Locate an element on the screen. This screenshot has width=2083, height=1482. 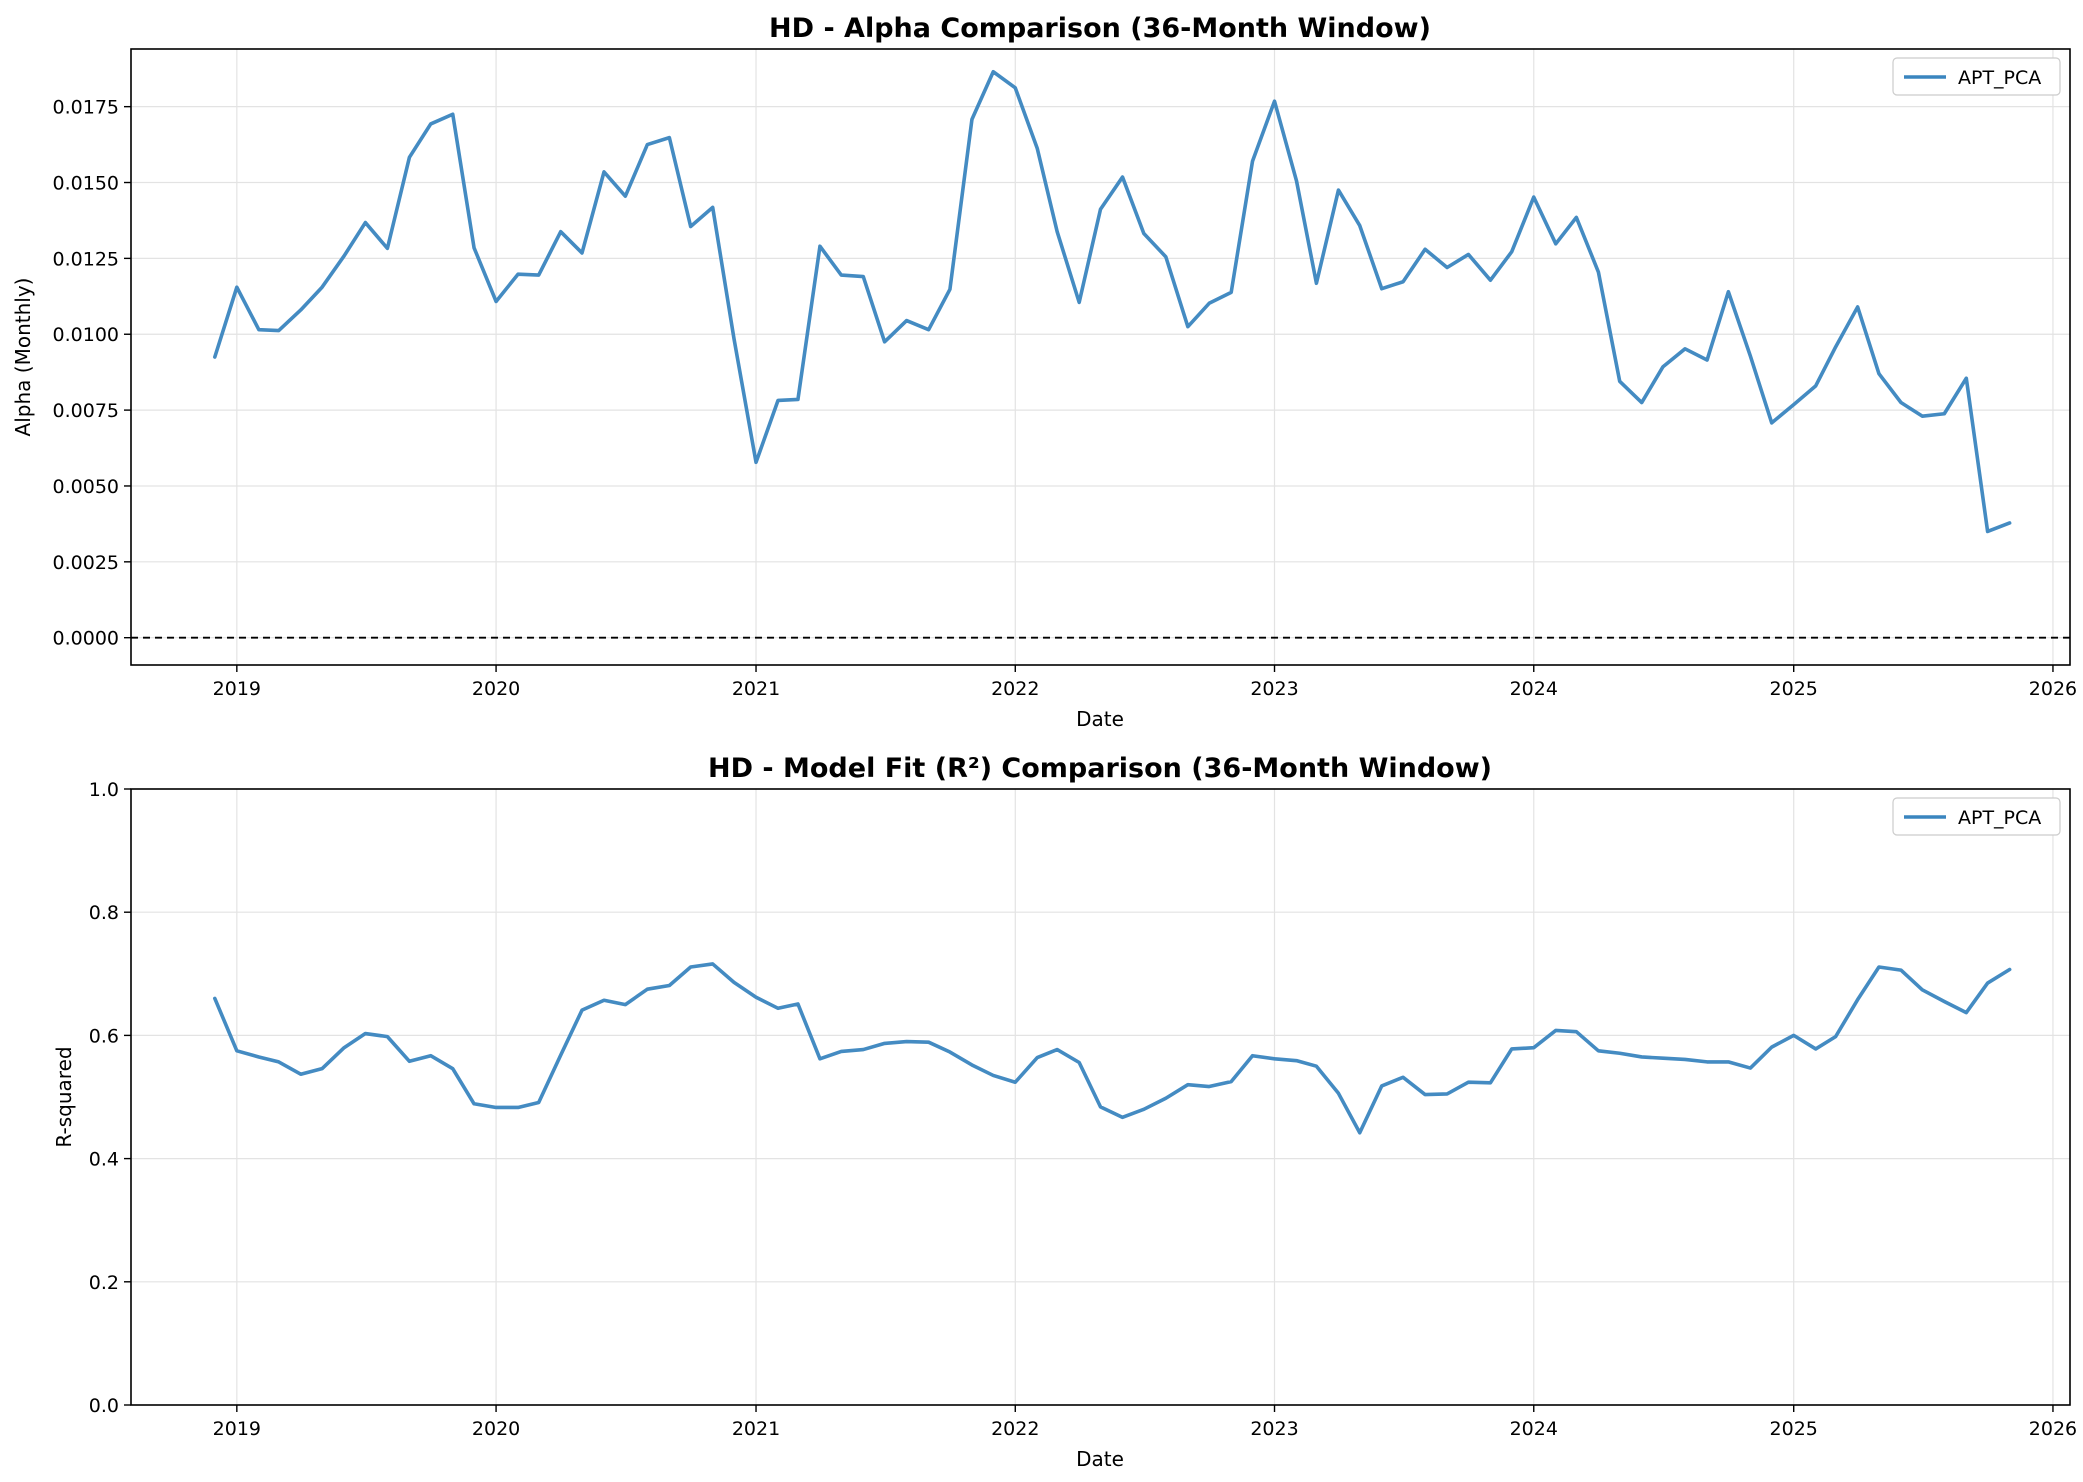
alpha-chart-title: HD - Alpha Comparison (36-Month Window) is located at coordinates (1100, 28).